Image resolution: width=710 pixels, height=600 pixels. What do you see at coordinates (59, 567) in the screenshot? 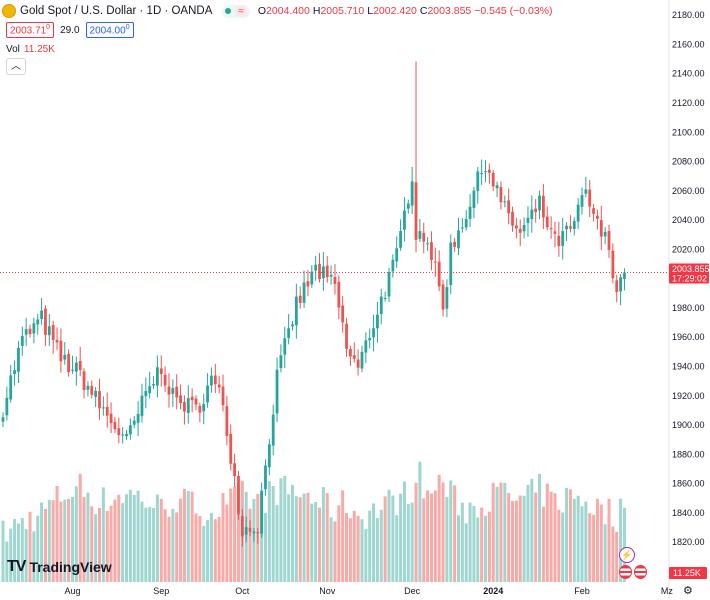
I see `tradingview-logo: TV TradingView` at bounding box center [59, 567].